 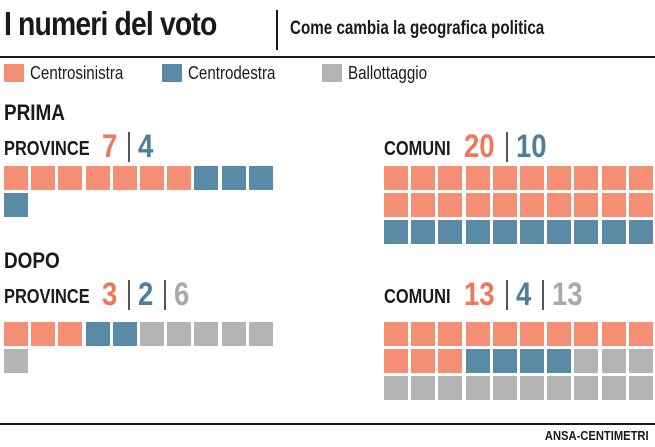 I want to click on count-centrosinistra: 3, so click(x=110, y=294).